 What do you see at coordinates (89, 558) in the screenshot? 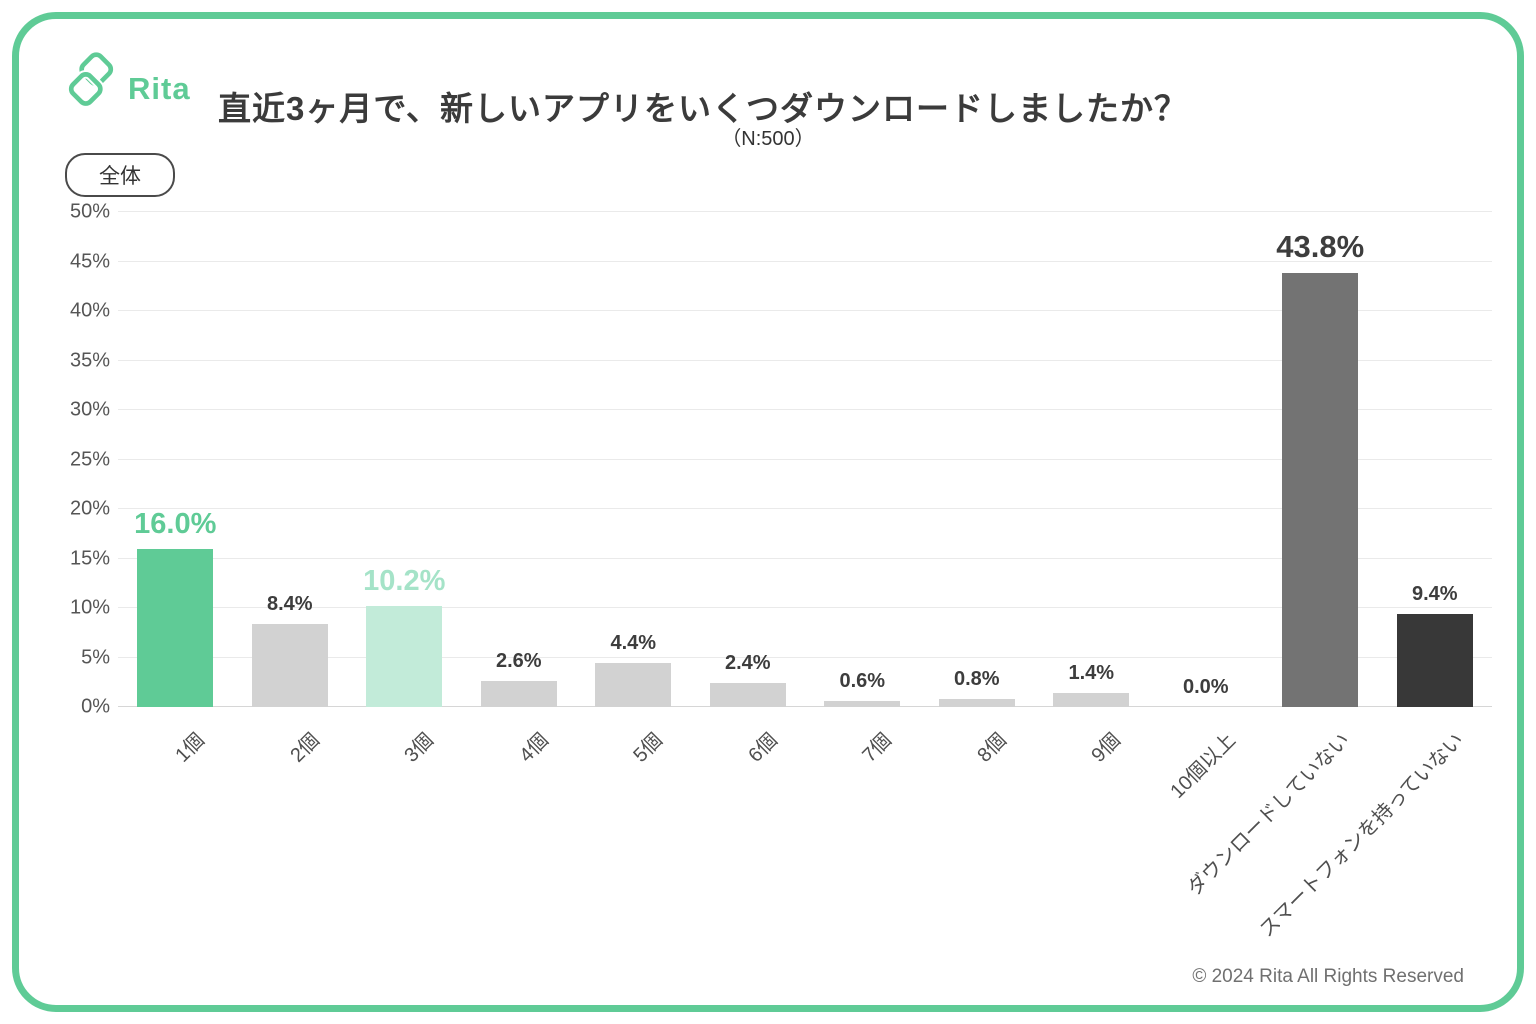
I see `y-axis-tick-label: 15%` at bounding box center [89, 558].